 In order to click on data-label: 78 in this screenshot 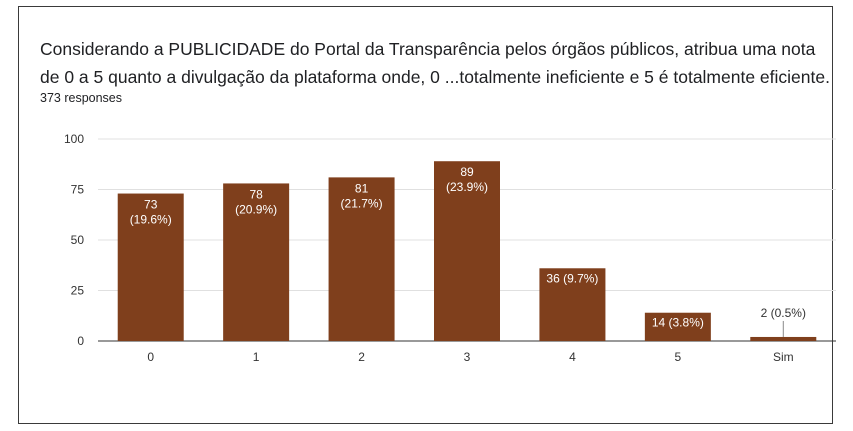, I will do `click(256, 194)`.